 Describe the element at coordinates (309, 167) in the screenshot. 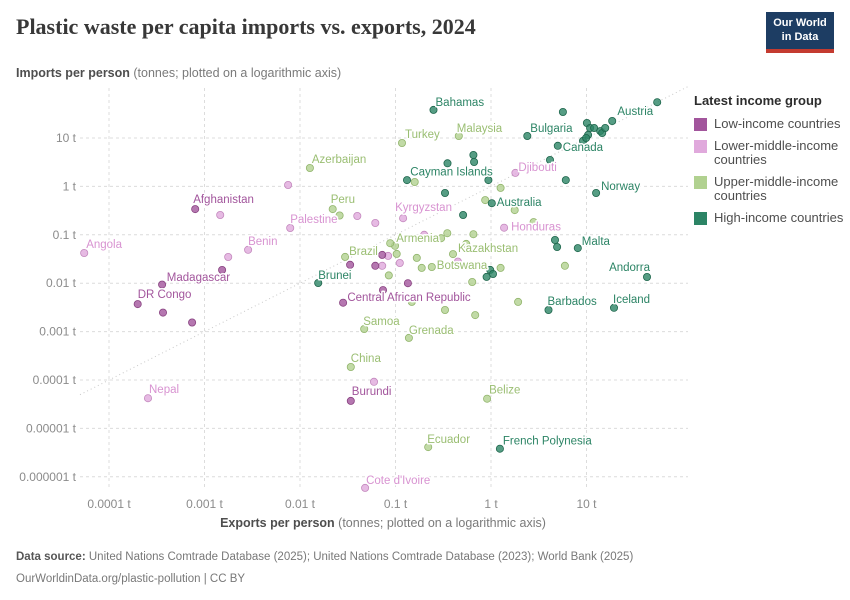

I see `data-point-azerbaijan` at that location.